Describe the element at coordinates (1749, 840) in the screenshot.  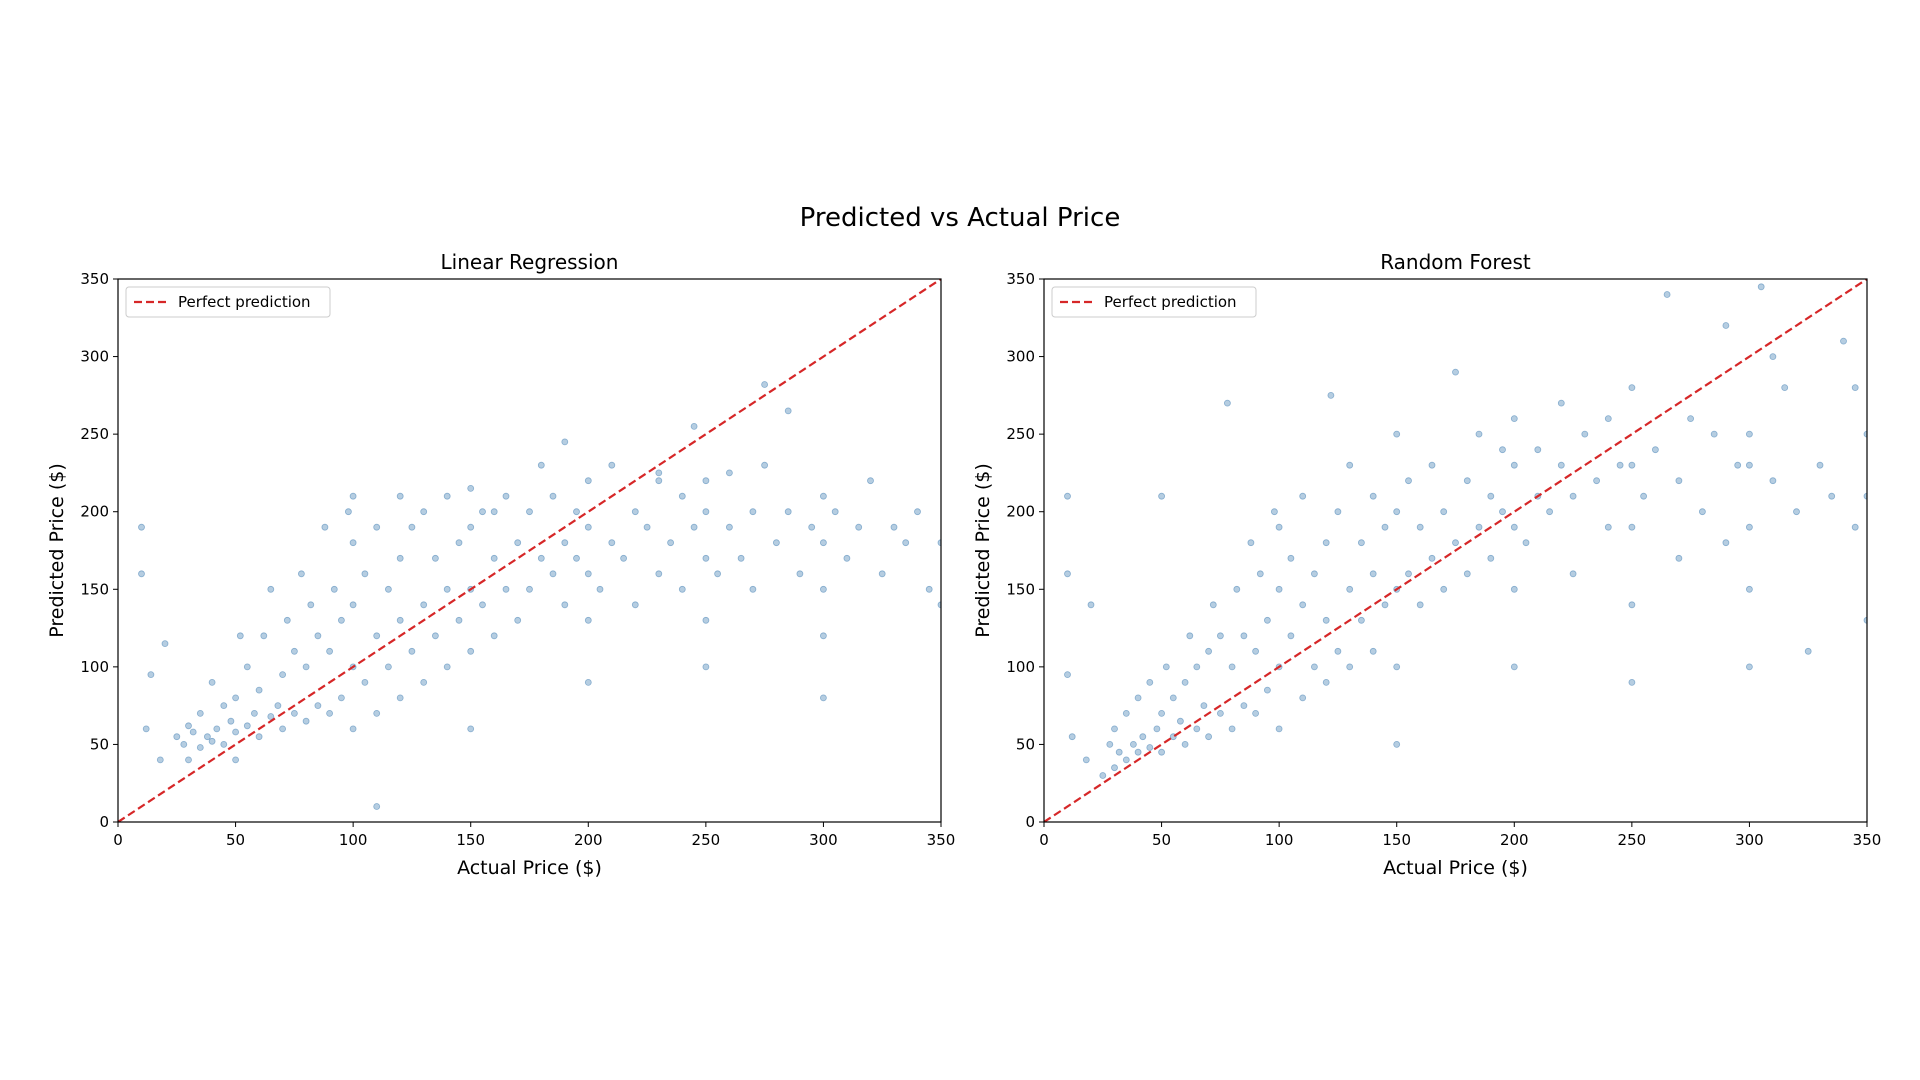
I see `x-tick-label: 300` at that location.